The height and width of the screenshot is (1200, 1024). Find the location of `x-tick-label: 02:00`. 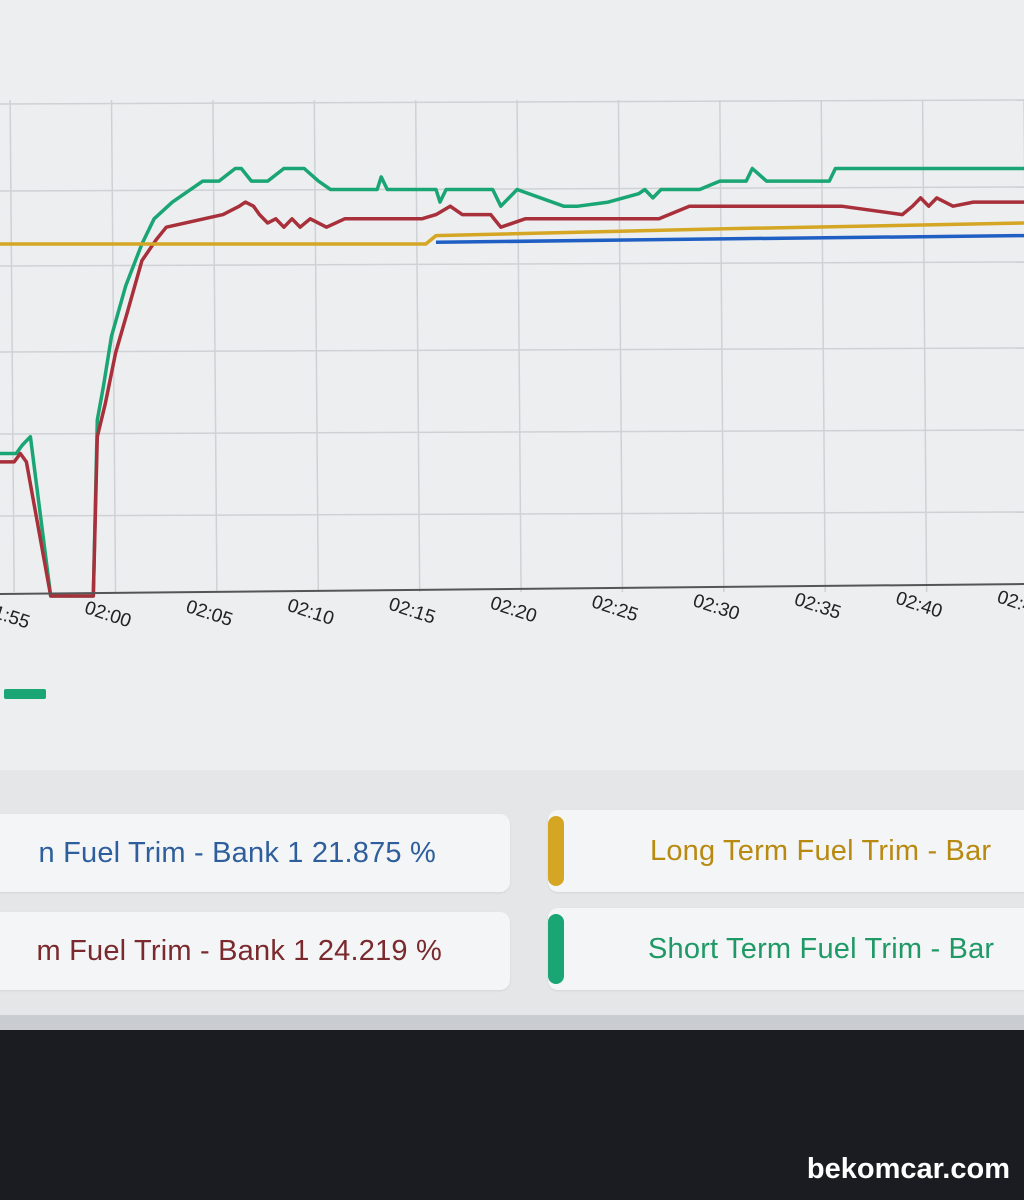

x-tick-label: 02:00 is located at coordinates (108, 615).